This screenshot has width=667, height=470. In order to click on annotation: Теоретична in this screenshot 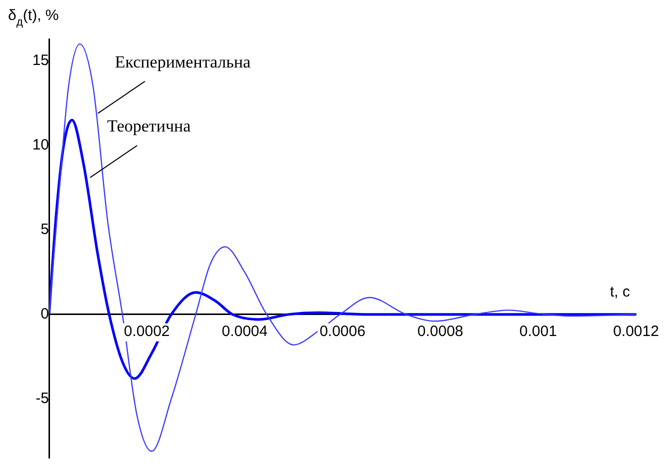, I will do `click(149, 126)`.